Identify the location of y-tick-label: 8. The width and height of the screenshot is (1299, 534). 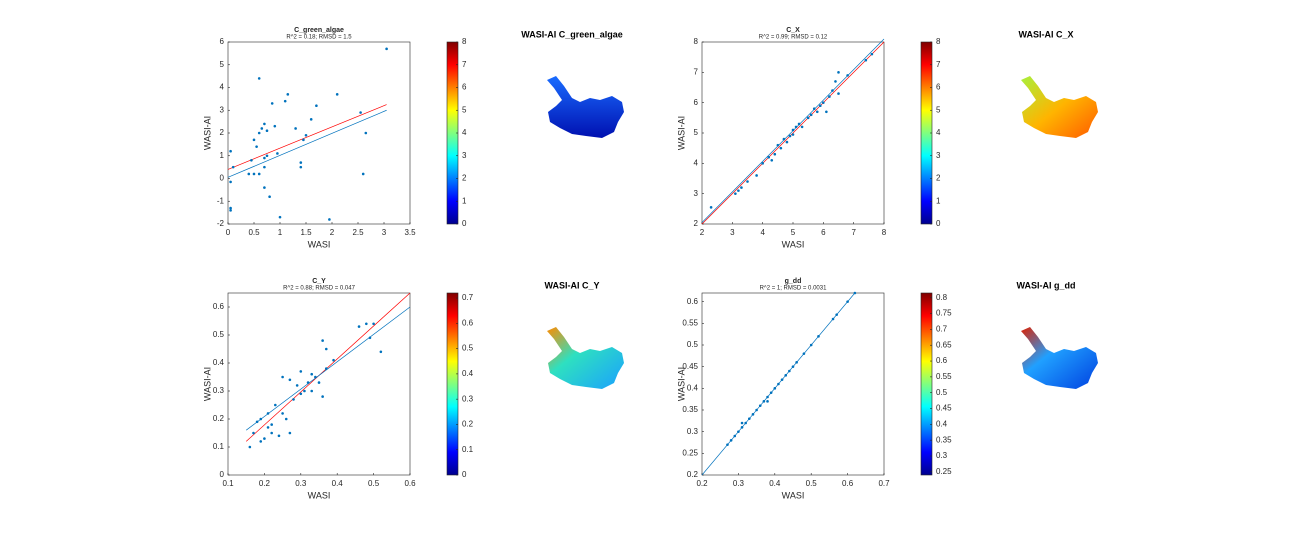
(696, 41).